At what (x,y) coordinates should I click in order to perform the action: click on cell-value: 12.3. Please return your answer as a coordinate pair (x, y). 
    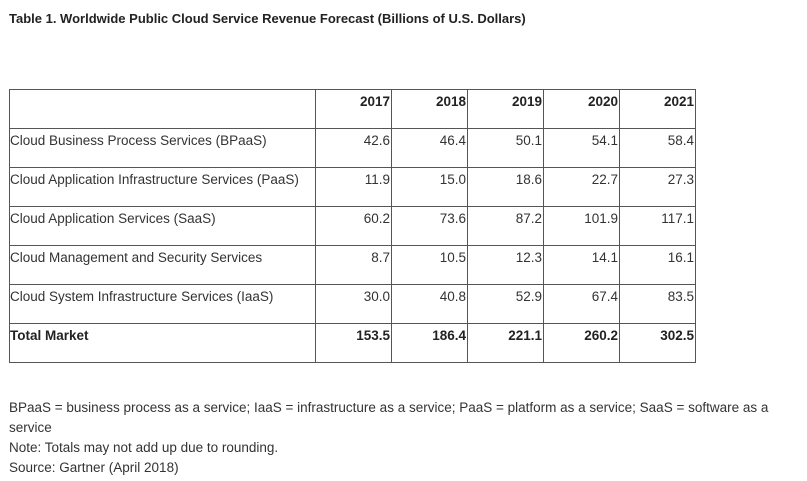
    Looking at the image, I should click on (505, 265).